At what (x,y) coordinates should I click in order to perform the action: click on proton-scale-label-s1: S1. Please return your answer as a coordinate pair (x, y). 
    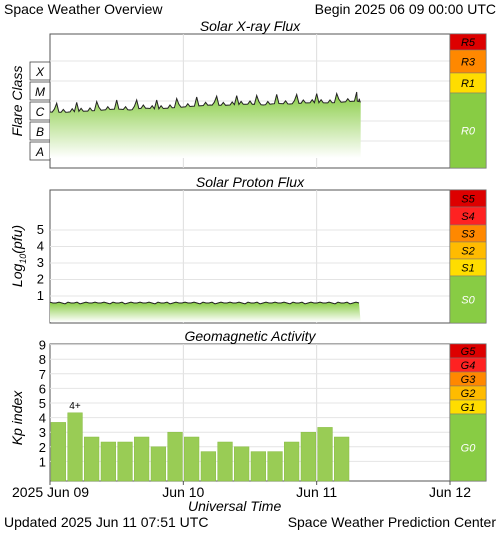
    Looking at the image, I should click on (467, 269).